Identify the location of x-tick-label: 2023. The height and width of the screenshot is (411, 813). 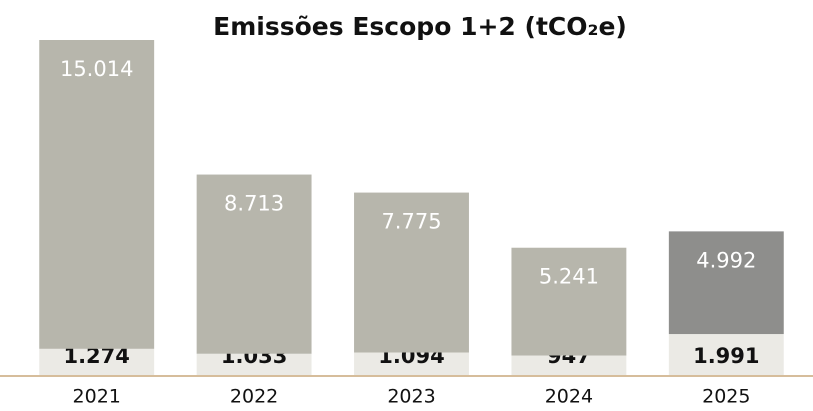
(411, 397).